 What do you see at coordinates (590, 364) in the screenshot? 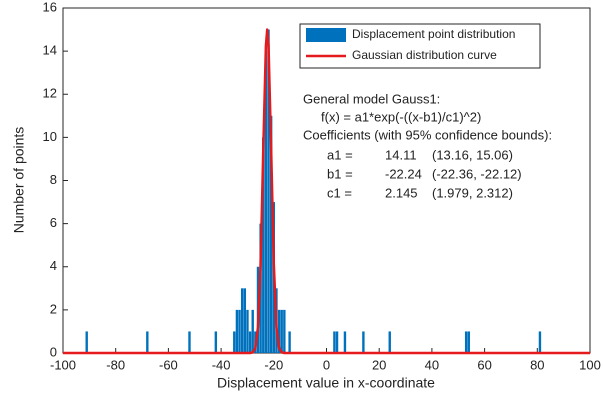
I see `x-tick-label: 100` at bounding box center [590, 364].